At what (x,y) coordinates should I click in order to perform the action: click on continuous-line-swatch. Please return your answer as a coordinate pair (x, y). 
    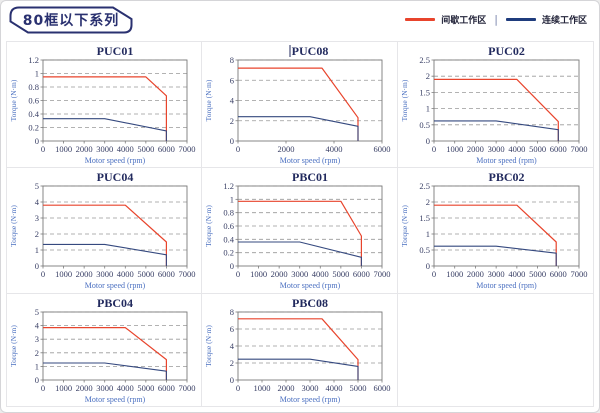
    Looking at the image, I should click on (520, 19).